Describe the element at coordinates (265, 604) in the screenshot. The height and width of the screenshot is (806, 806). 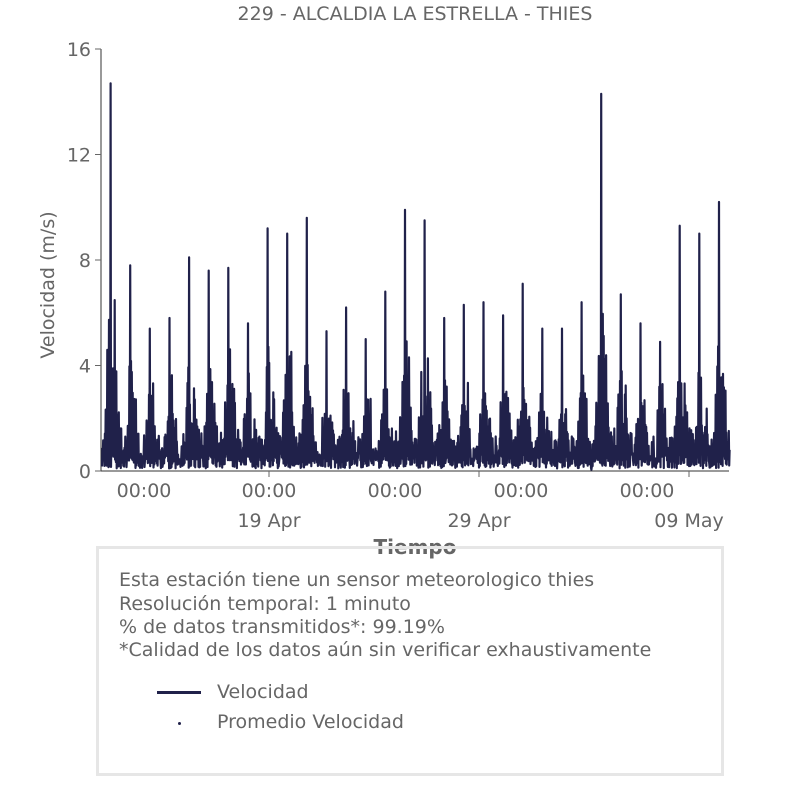
I see `info-resolution-text: Resolución temporal: 1 minuto` at that location.